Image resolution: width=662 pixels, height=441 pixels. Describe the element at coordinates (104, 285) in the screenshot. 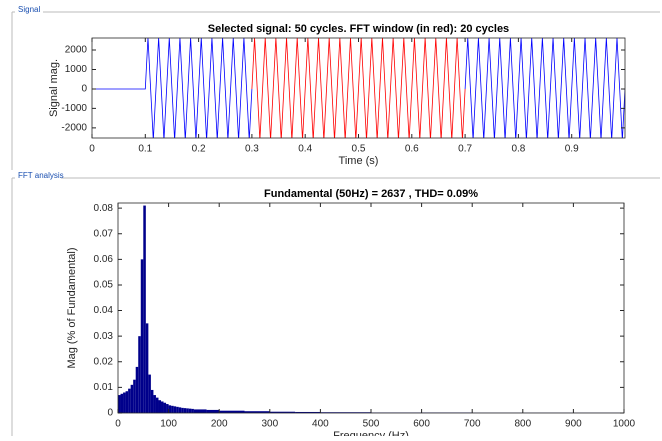

I see `y-tick-label: 0.05` at that location.